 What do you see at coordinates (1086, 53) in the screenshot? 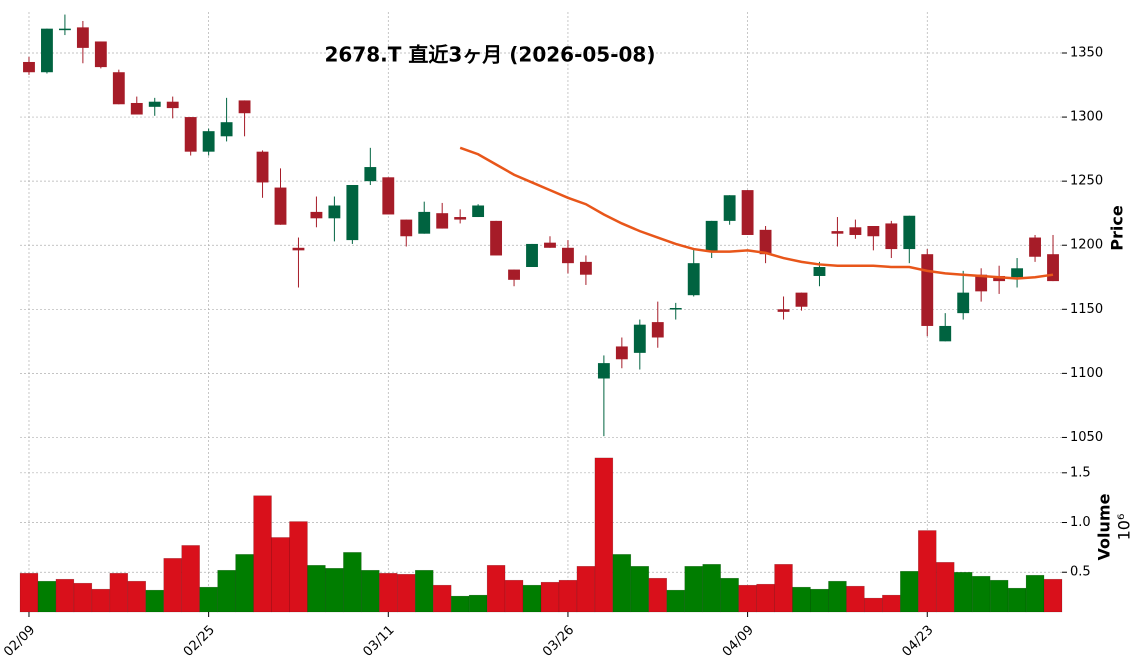
I see `y-tick-label: 1350` at bounding box center [1086, 53].